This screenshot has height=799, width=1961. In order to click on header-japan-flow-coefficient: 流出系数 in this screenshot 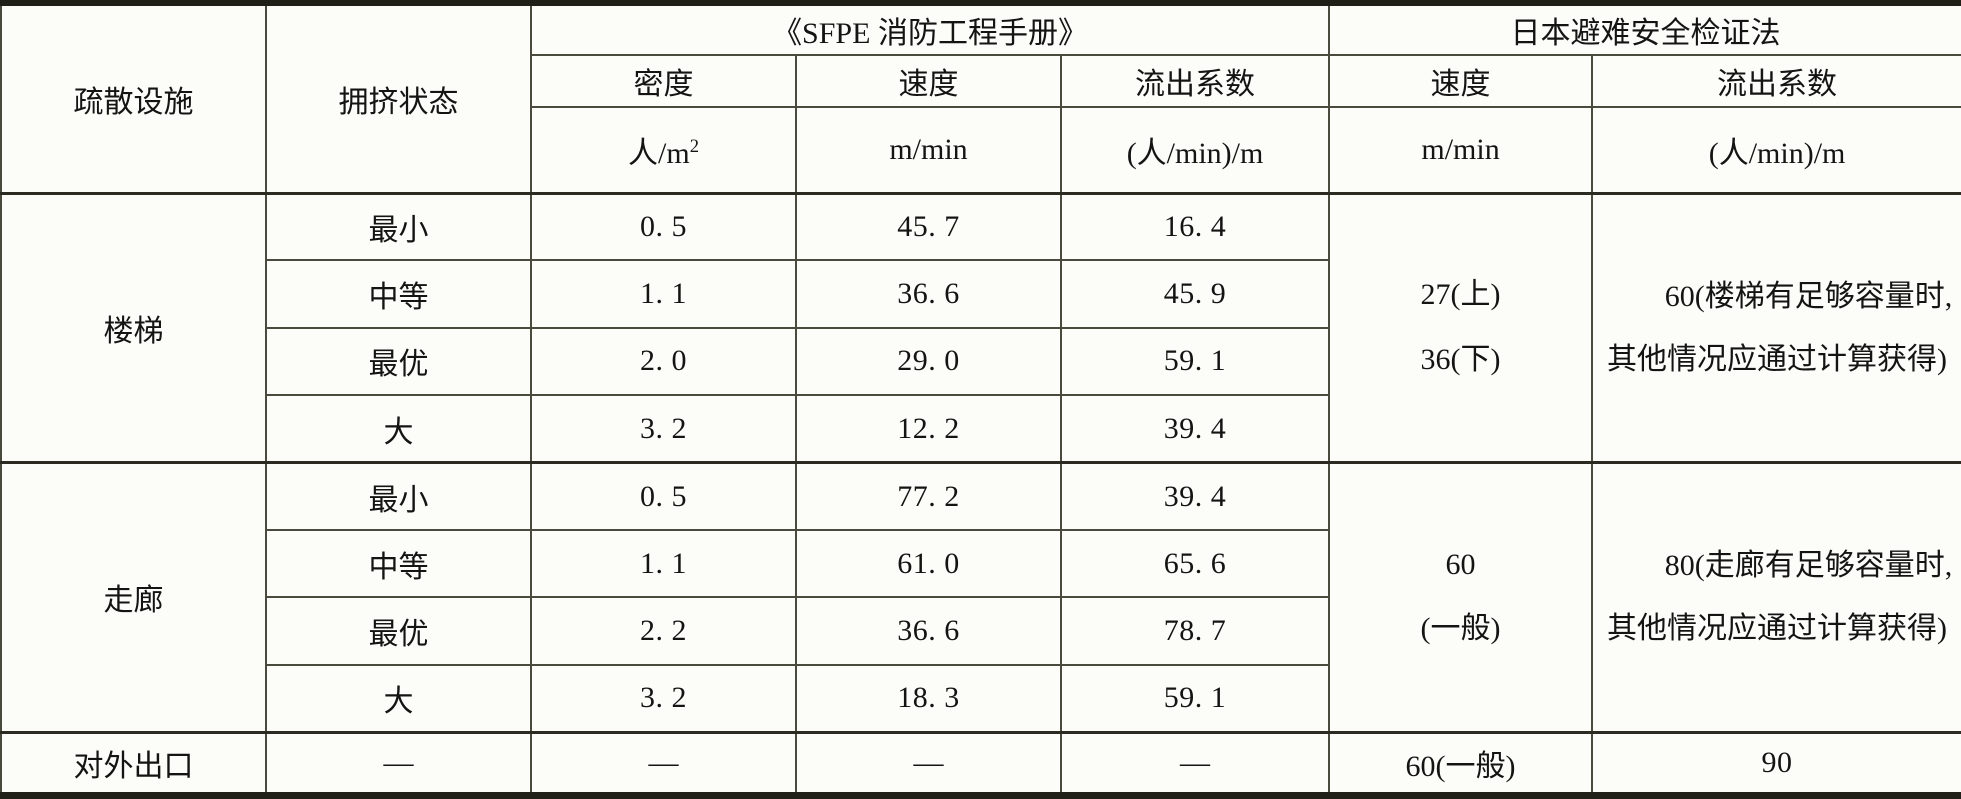, I will do `click(1776, 81)`.